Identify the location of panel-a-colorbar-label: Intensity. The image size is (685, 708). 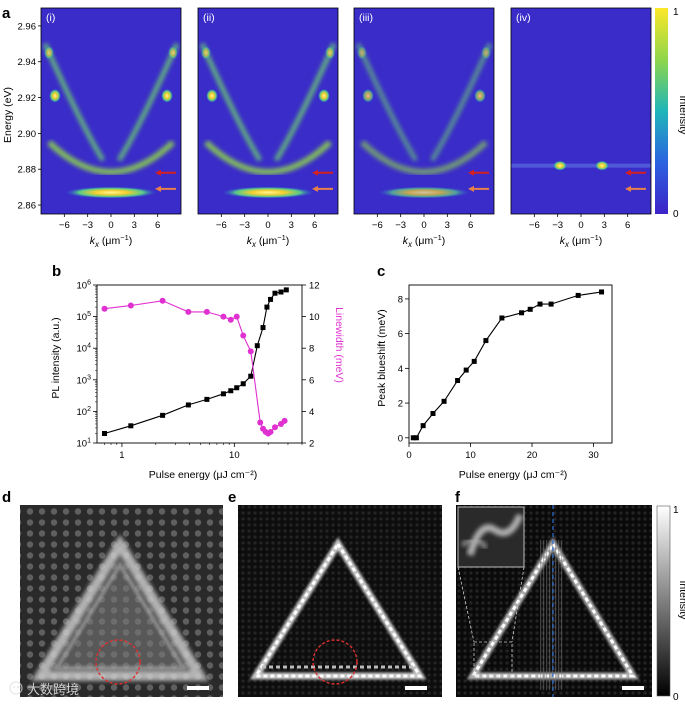
(681, 115).